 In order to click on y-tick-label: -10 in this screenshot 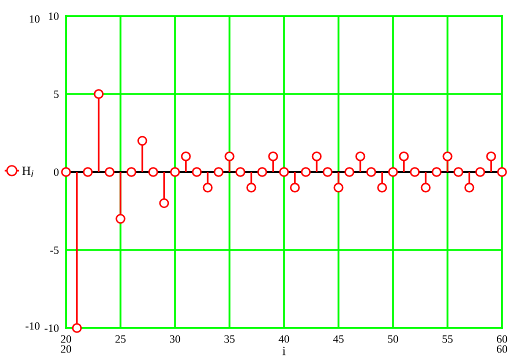, I will do `click(51, 328)`.